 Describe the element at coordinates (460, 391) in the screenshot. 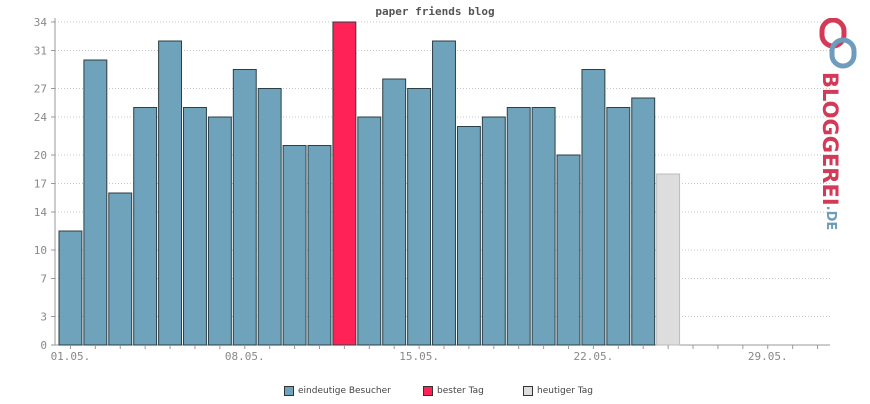

I see `legend-label-best-day: bester Tag` at that location.